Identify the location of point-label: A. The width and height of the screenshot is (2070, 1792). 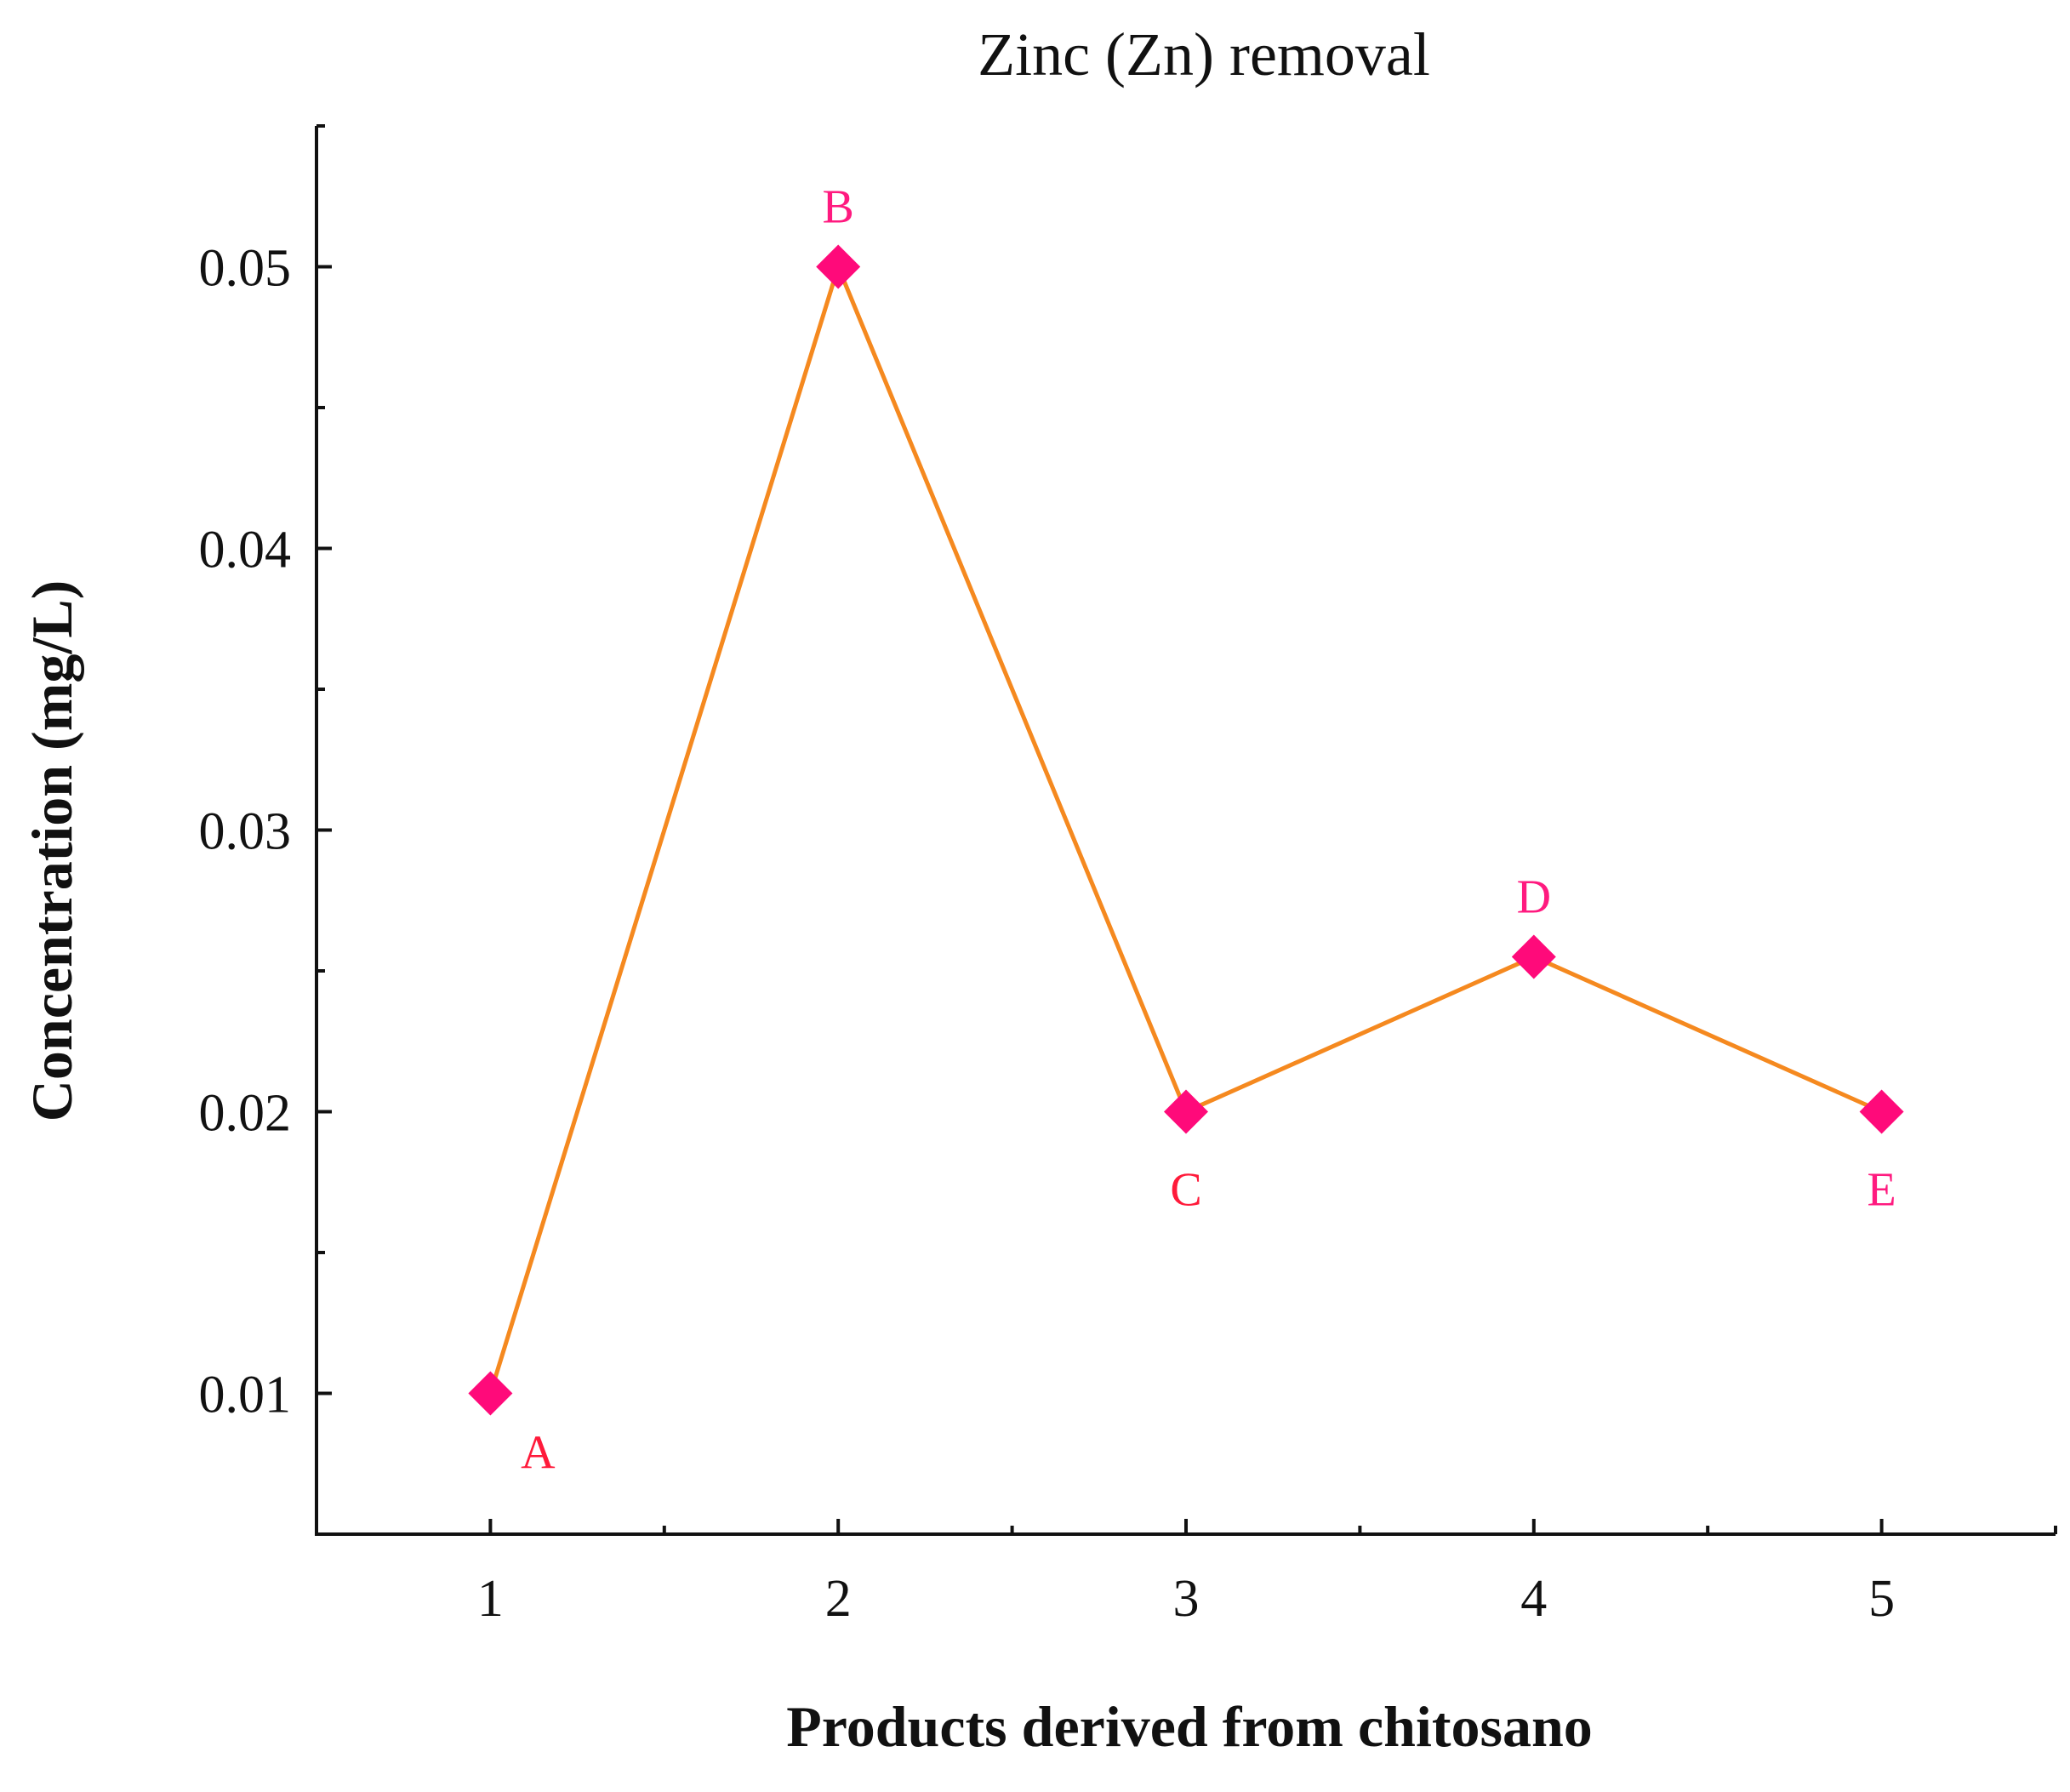
(538, 1453).